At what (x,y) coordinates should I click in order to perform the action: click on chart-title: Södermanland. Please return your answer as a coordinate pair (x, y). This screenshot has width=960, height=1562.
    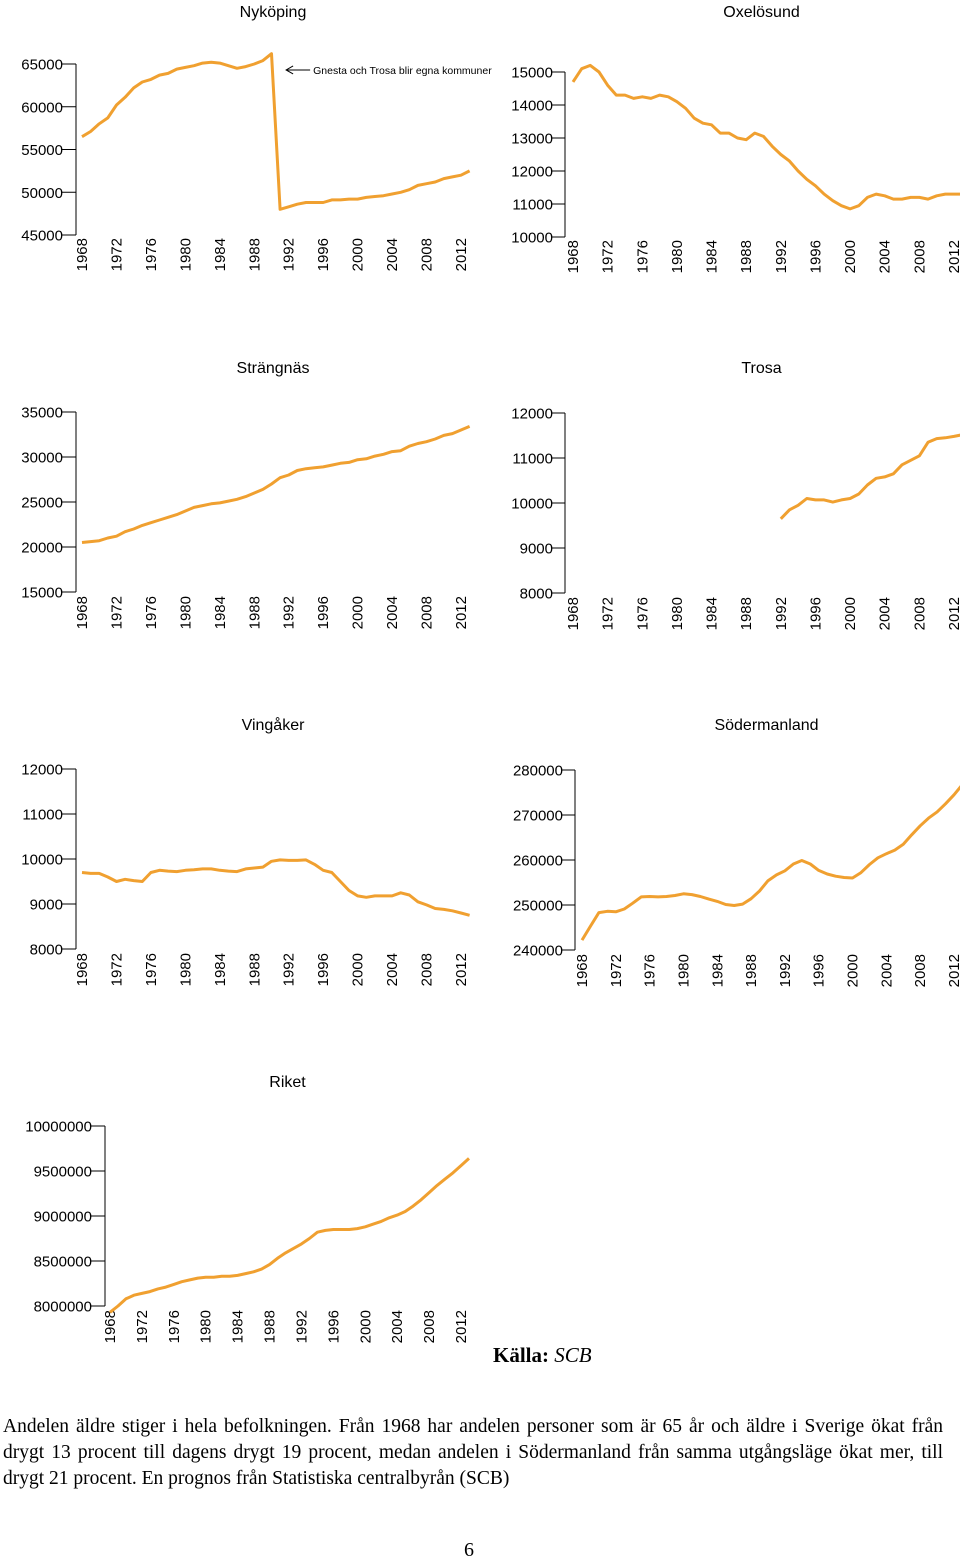
    Looking at the image, I should click on (766, 725).